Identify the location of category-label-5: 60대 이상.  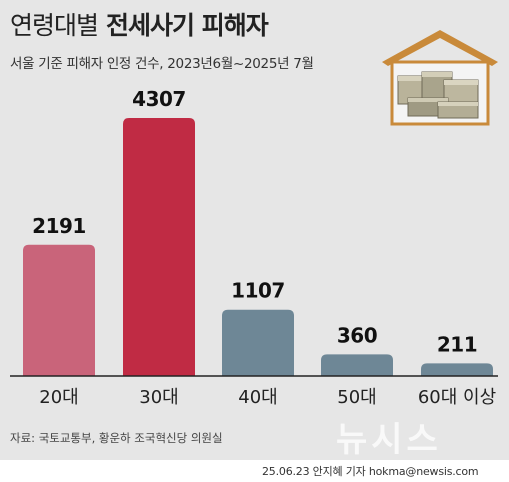
(457, 397).